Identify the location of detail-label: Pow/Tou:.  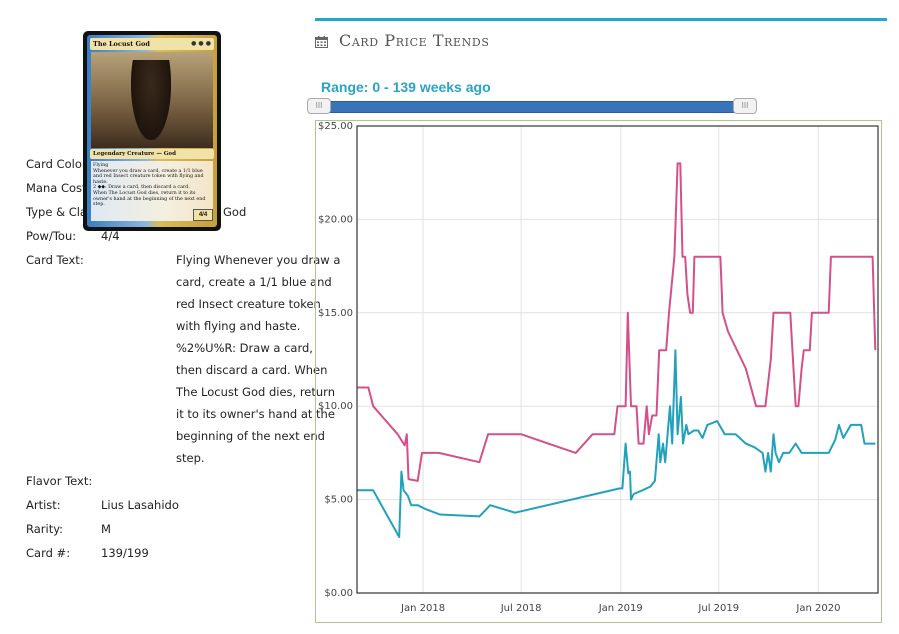
(51, 236).